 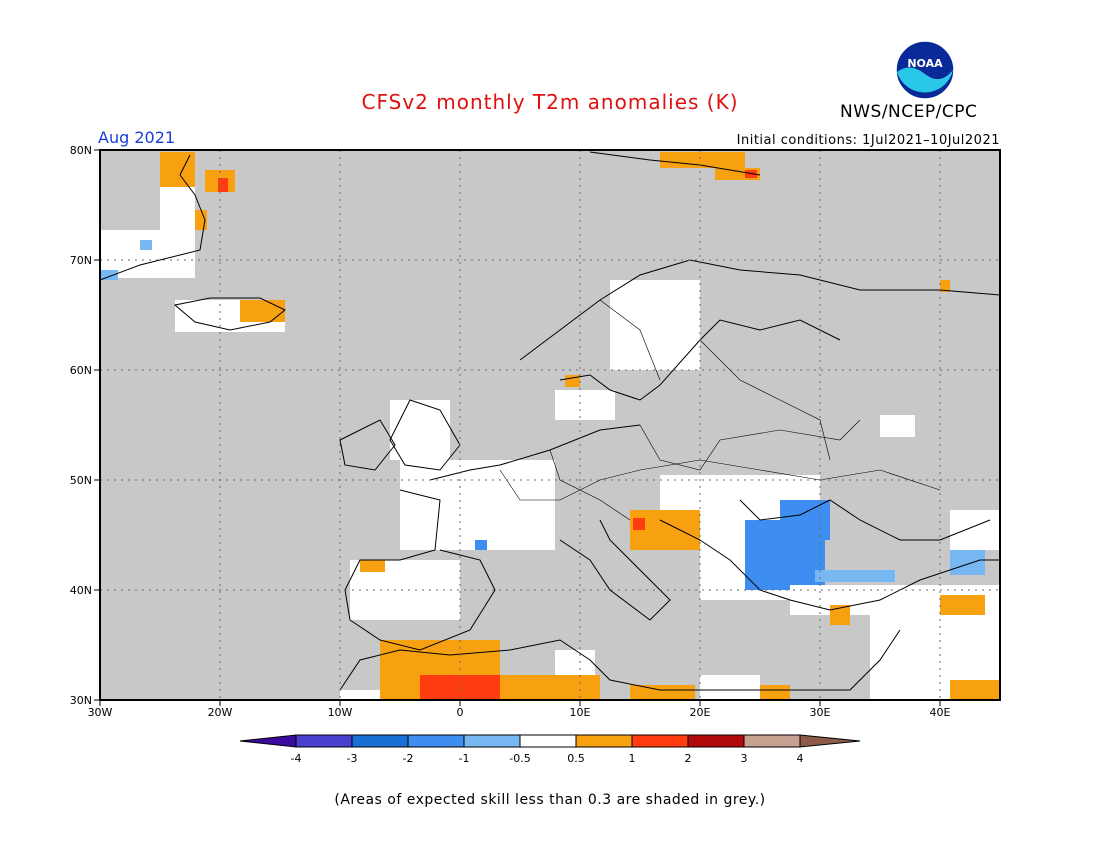 What do you see at coordinates (550, 749) in the screenshot?
I see `color-legend: -4 -3 -2 -1 -0.5 0.5 1 2 3 4` at bounding box center [550, 749].